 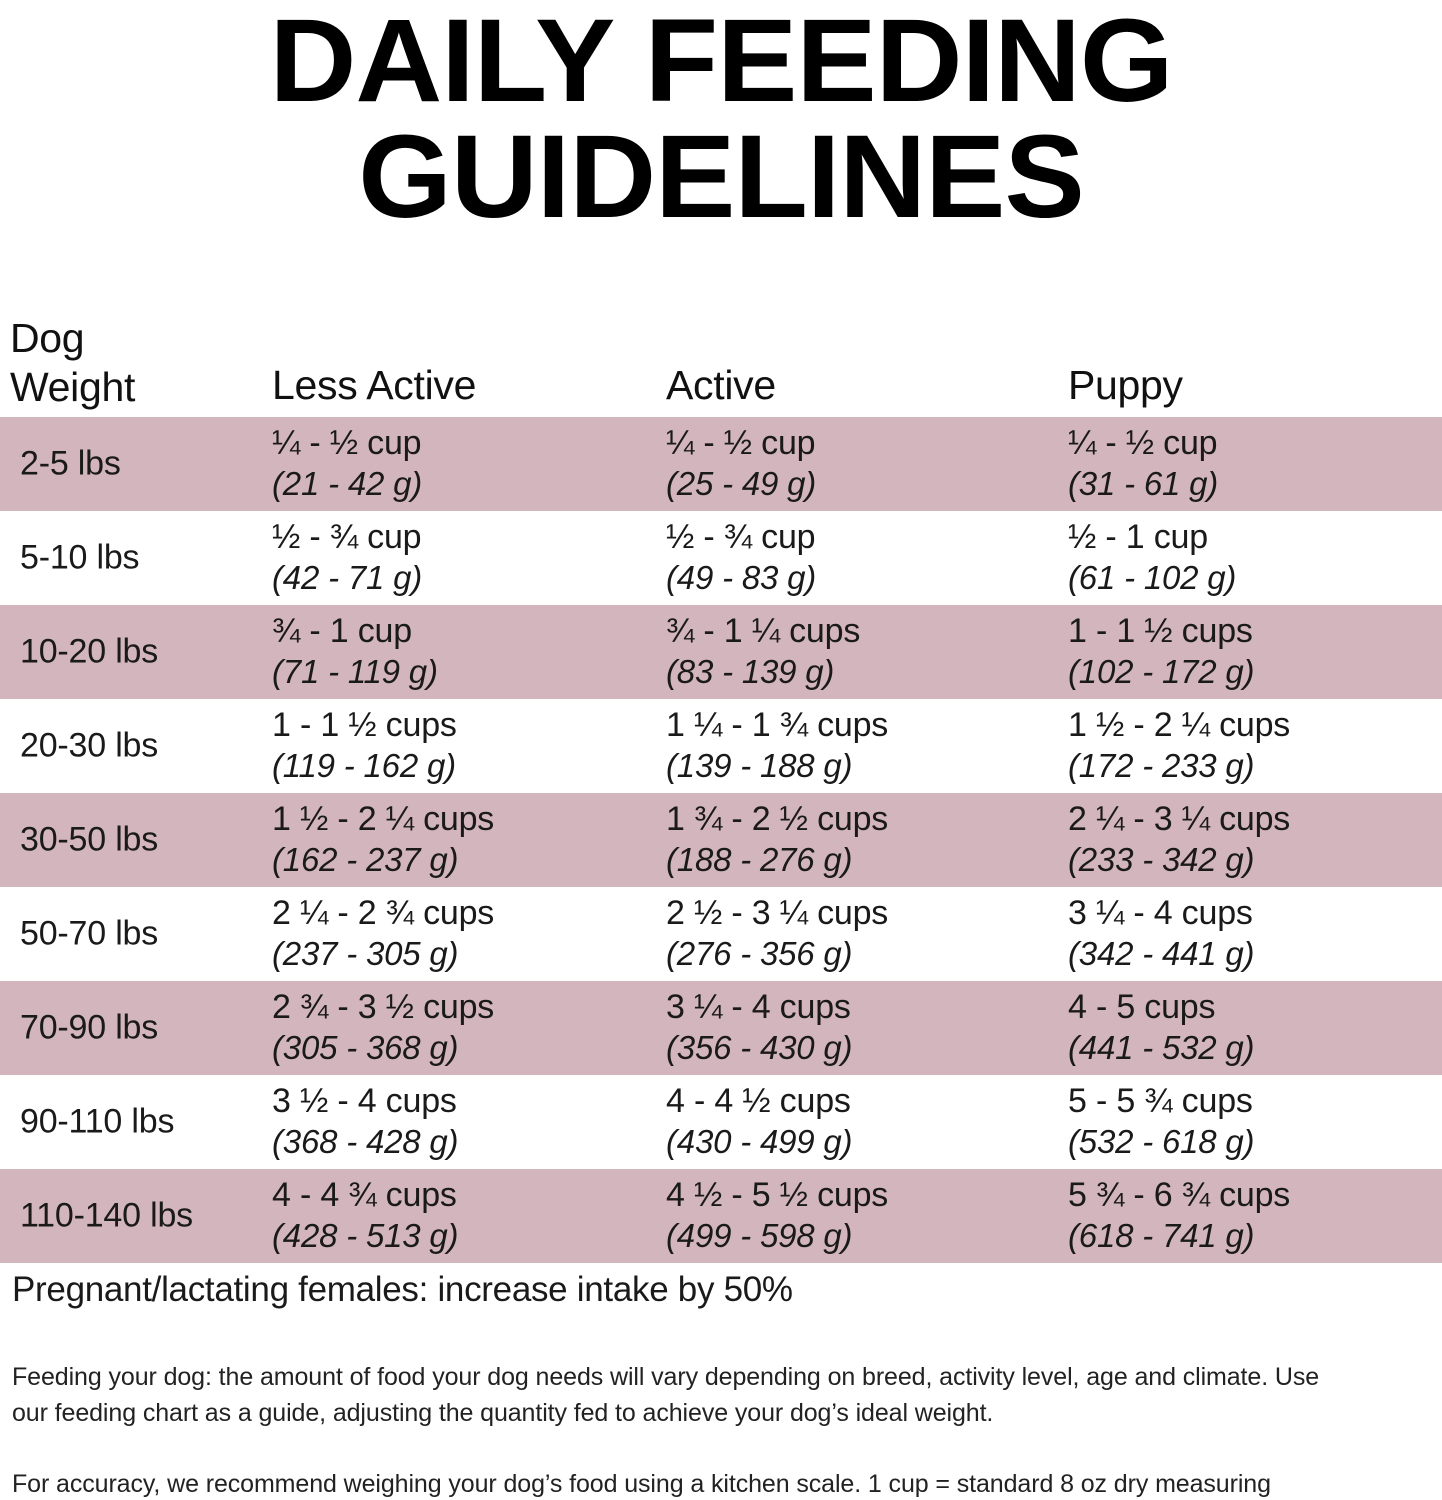 What do you see at coordinates (759, 766) in the screenshot?
I see `cell-active-grams: (139 - 188 g)` at bounding box center [759, 766].